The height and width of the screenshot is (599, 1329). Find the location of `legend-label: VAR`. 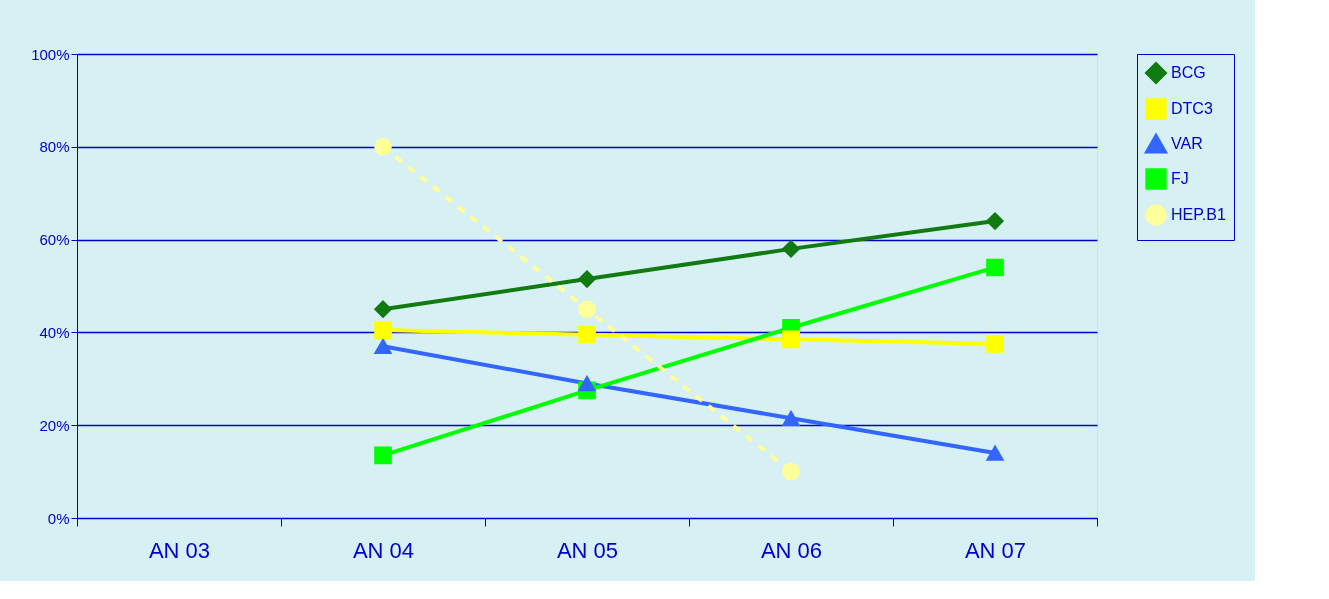

legend-label: VAR is located at coordinates (1187, 143).